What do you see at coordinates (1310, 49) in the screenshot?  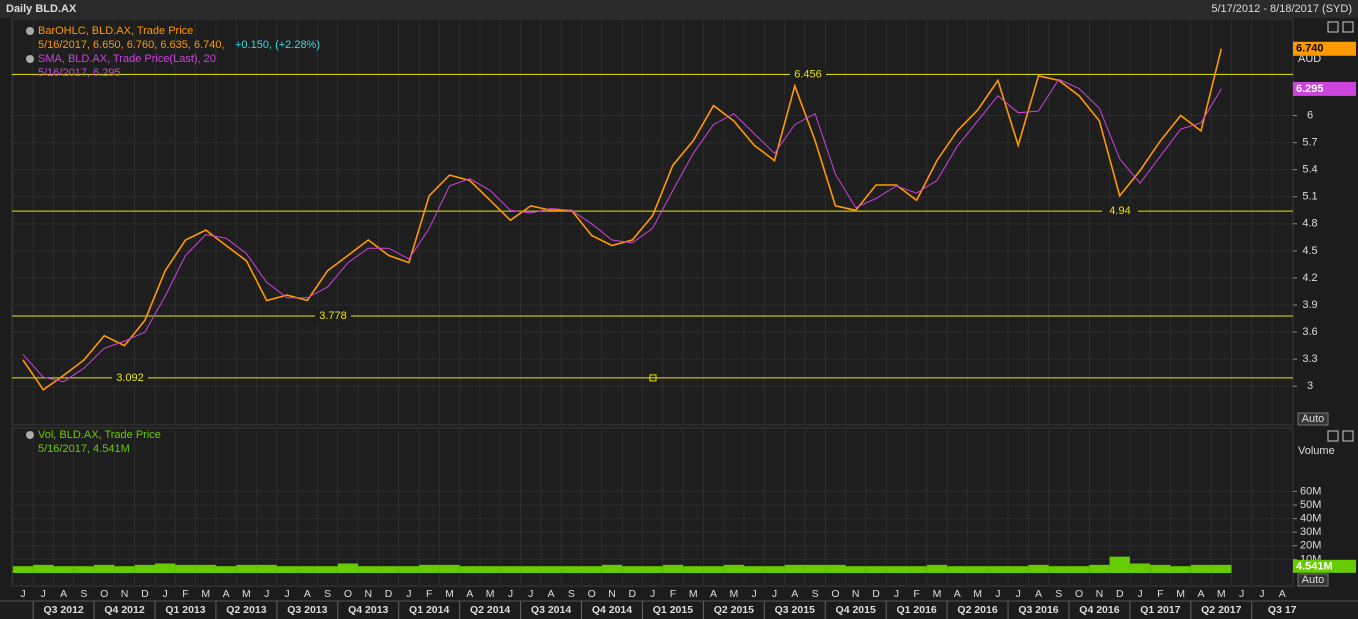 I see `last-value-label: 6.740` at bounding box center [1310, 49].